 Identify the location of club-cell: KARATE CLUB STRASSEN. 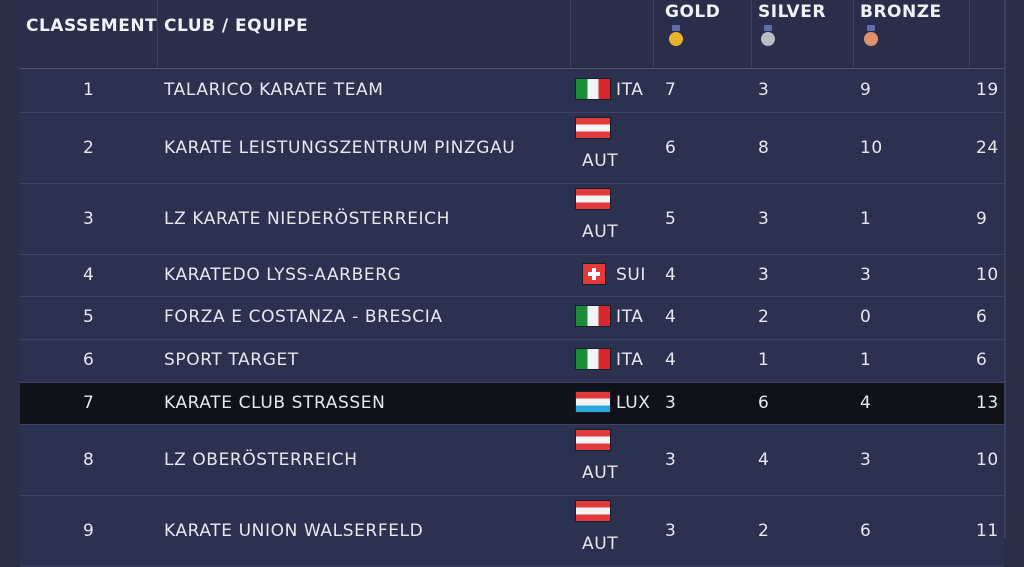
(275, 403).